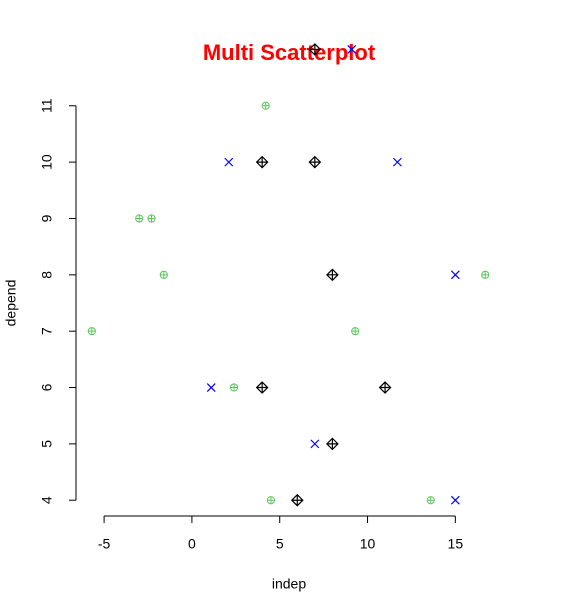 Image resolution: width=579 pixels, height=607 pixels. I want to click on x-tick-label: 10, so click(368, 544).